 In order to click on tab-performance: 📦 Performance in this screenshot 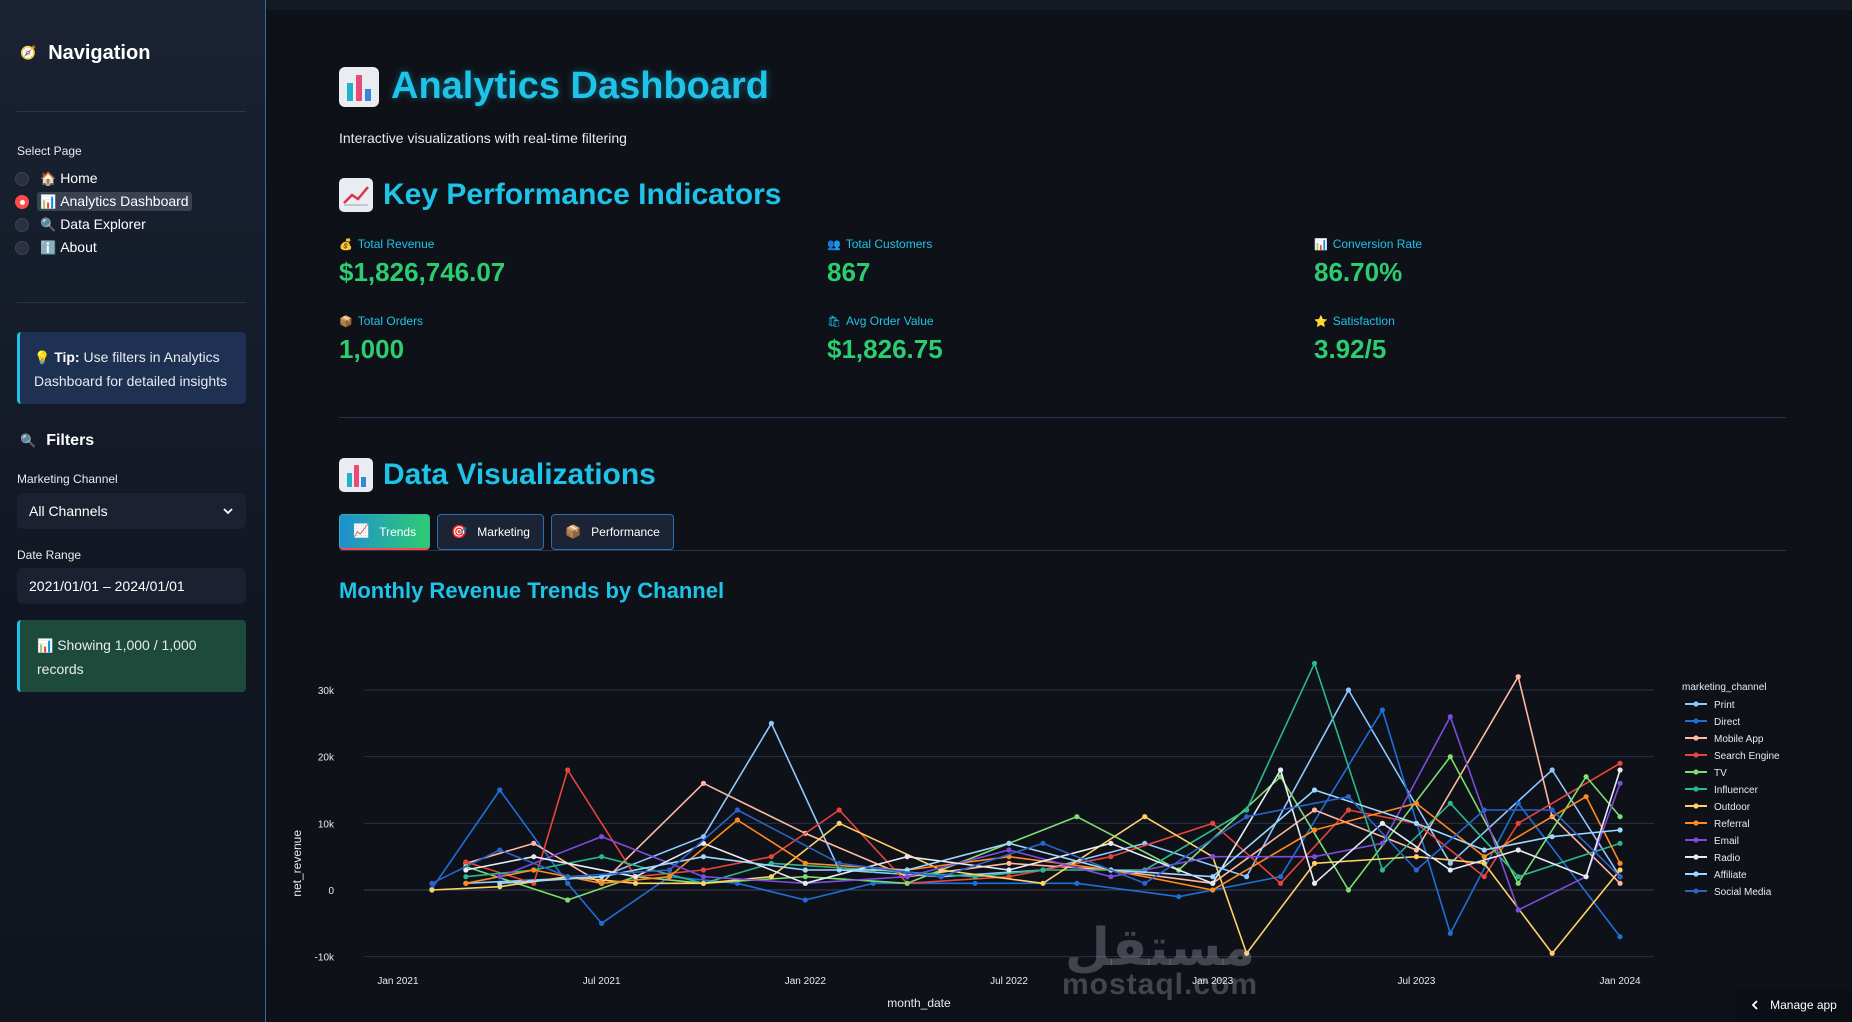, I will do `click(612, 532)`.